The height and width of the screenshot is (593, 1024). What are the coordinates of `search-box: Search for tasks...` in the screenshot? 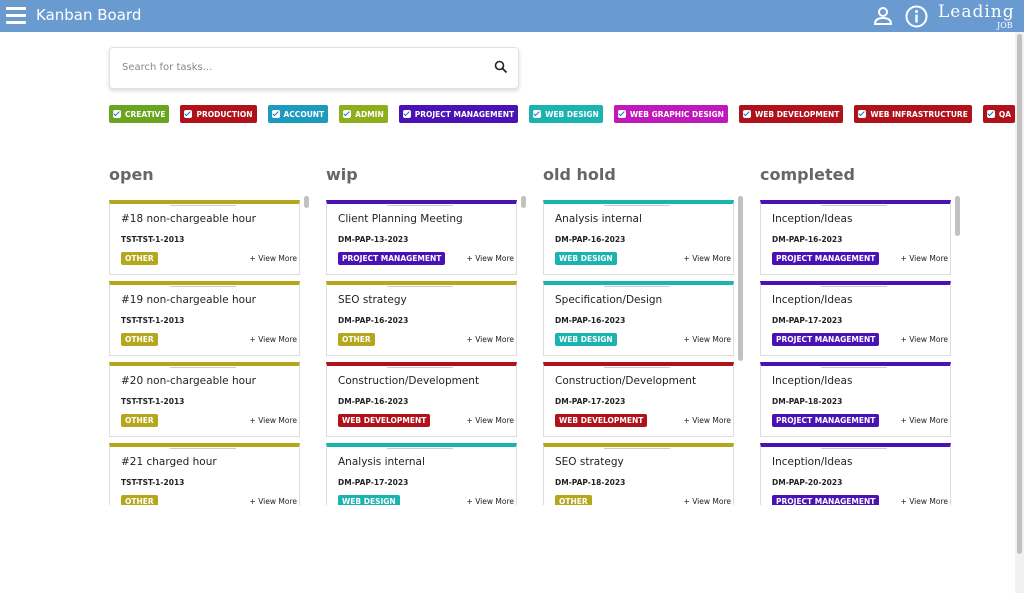 It's located at (314, 68).